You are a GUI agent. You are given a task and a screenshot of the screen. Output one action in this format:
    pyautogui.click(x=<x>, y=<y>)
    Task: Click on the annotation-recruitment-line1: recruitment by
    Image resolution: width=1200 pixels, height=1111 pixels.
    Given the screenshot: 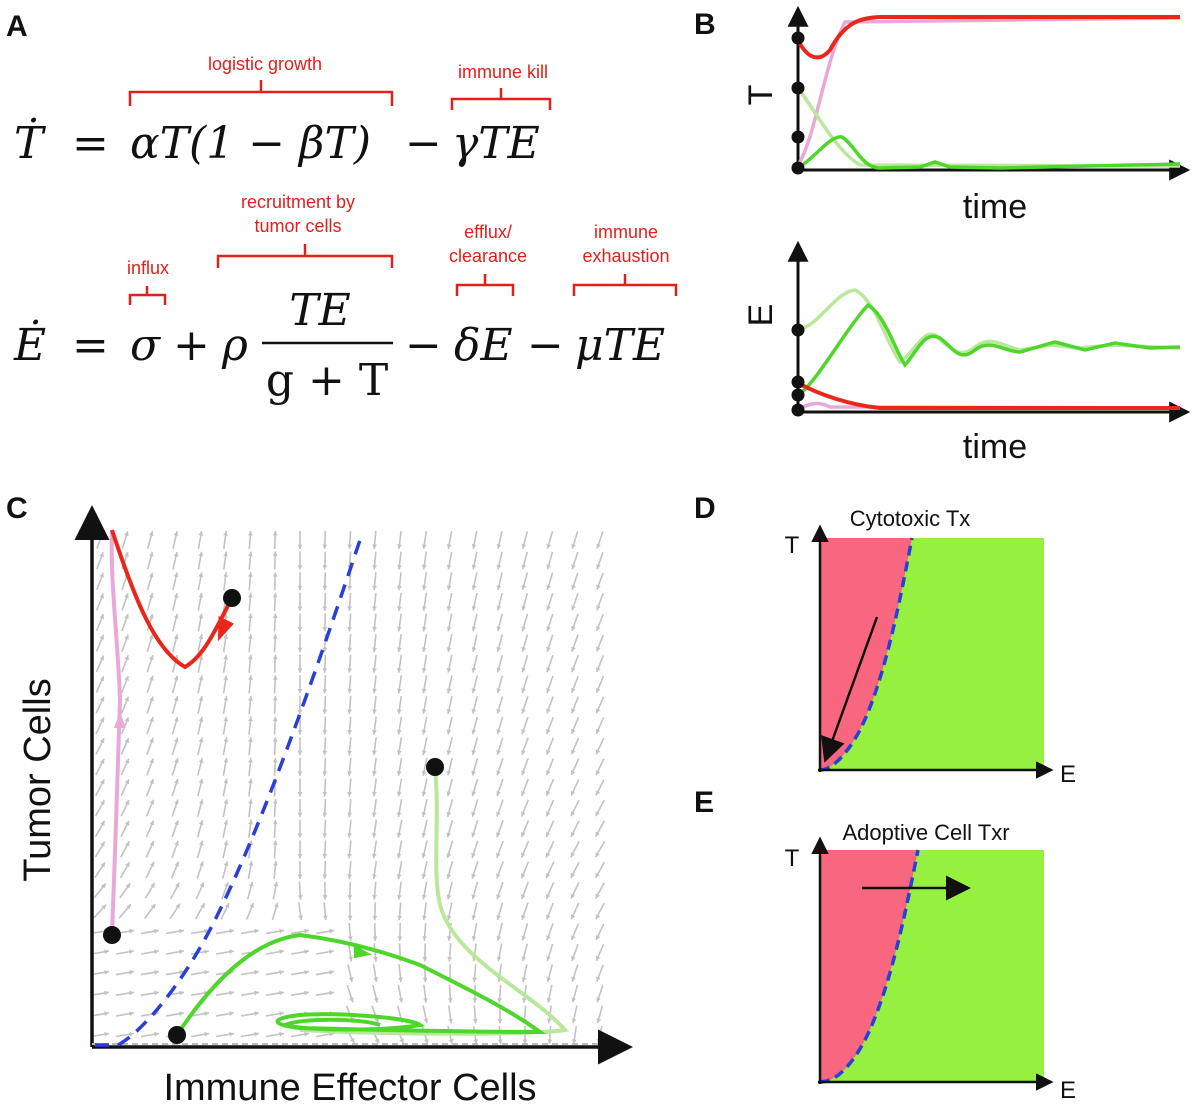 What is the action you would take?
    pyautogui.click(x=298, y=202)
    